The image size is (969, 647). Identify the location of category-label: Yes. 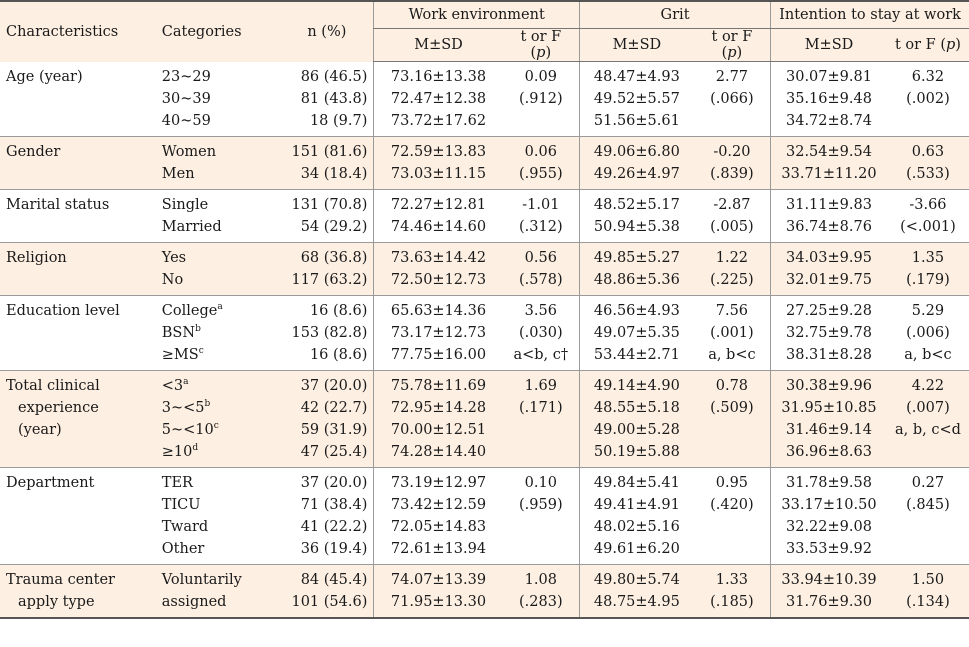
(218, 258).